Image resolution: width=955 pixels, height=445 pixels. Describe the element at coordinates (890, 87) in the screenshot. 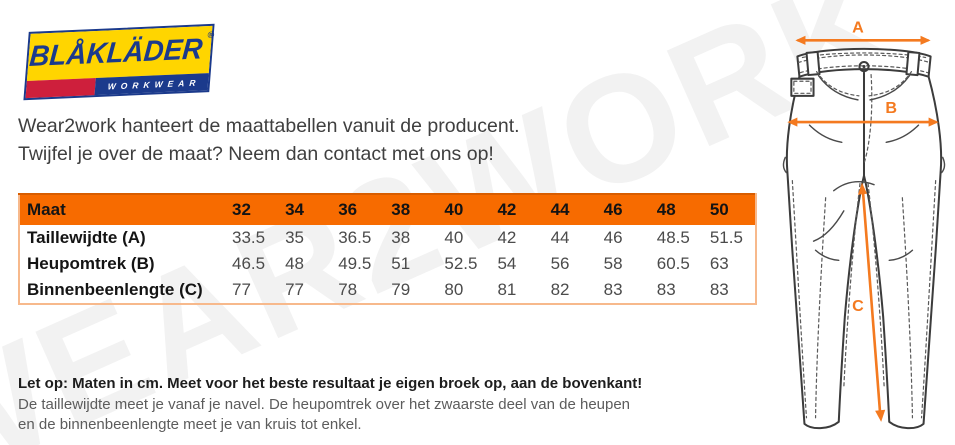

I see `front-pocket-right` at that location.